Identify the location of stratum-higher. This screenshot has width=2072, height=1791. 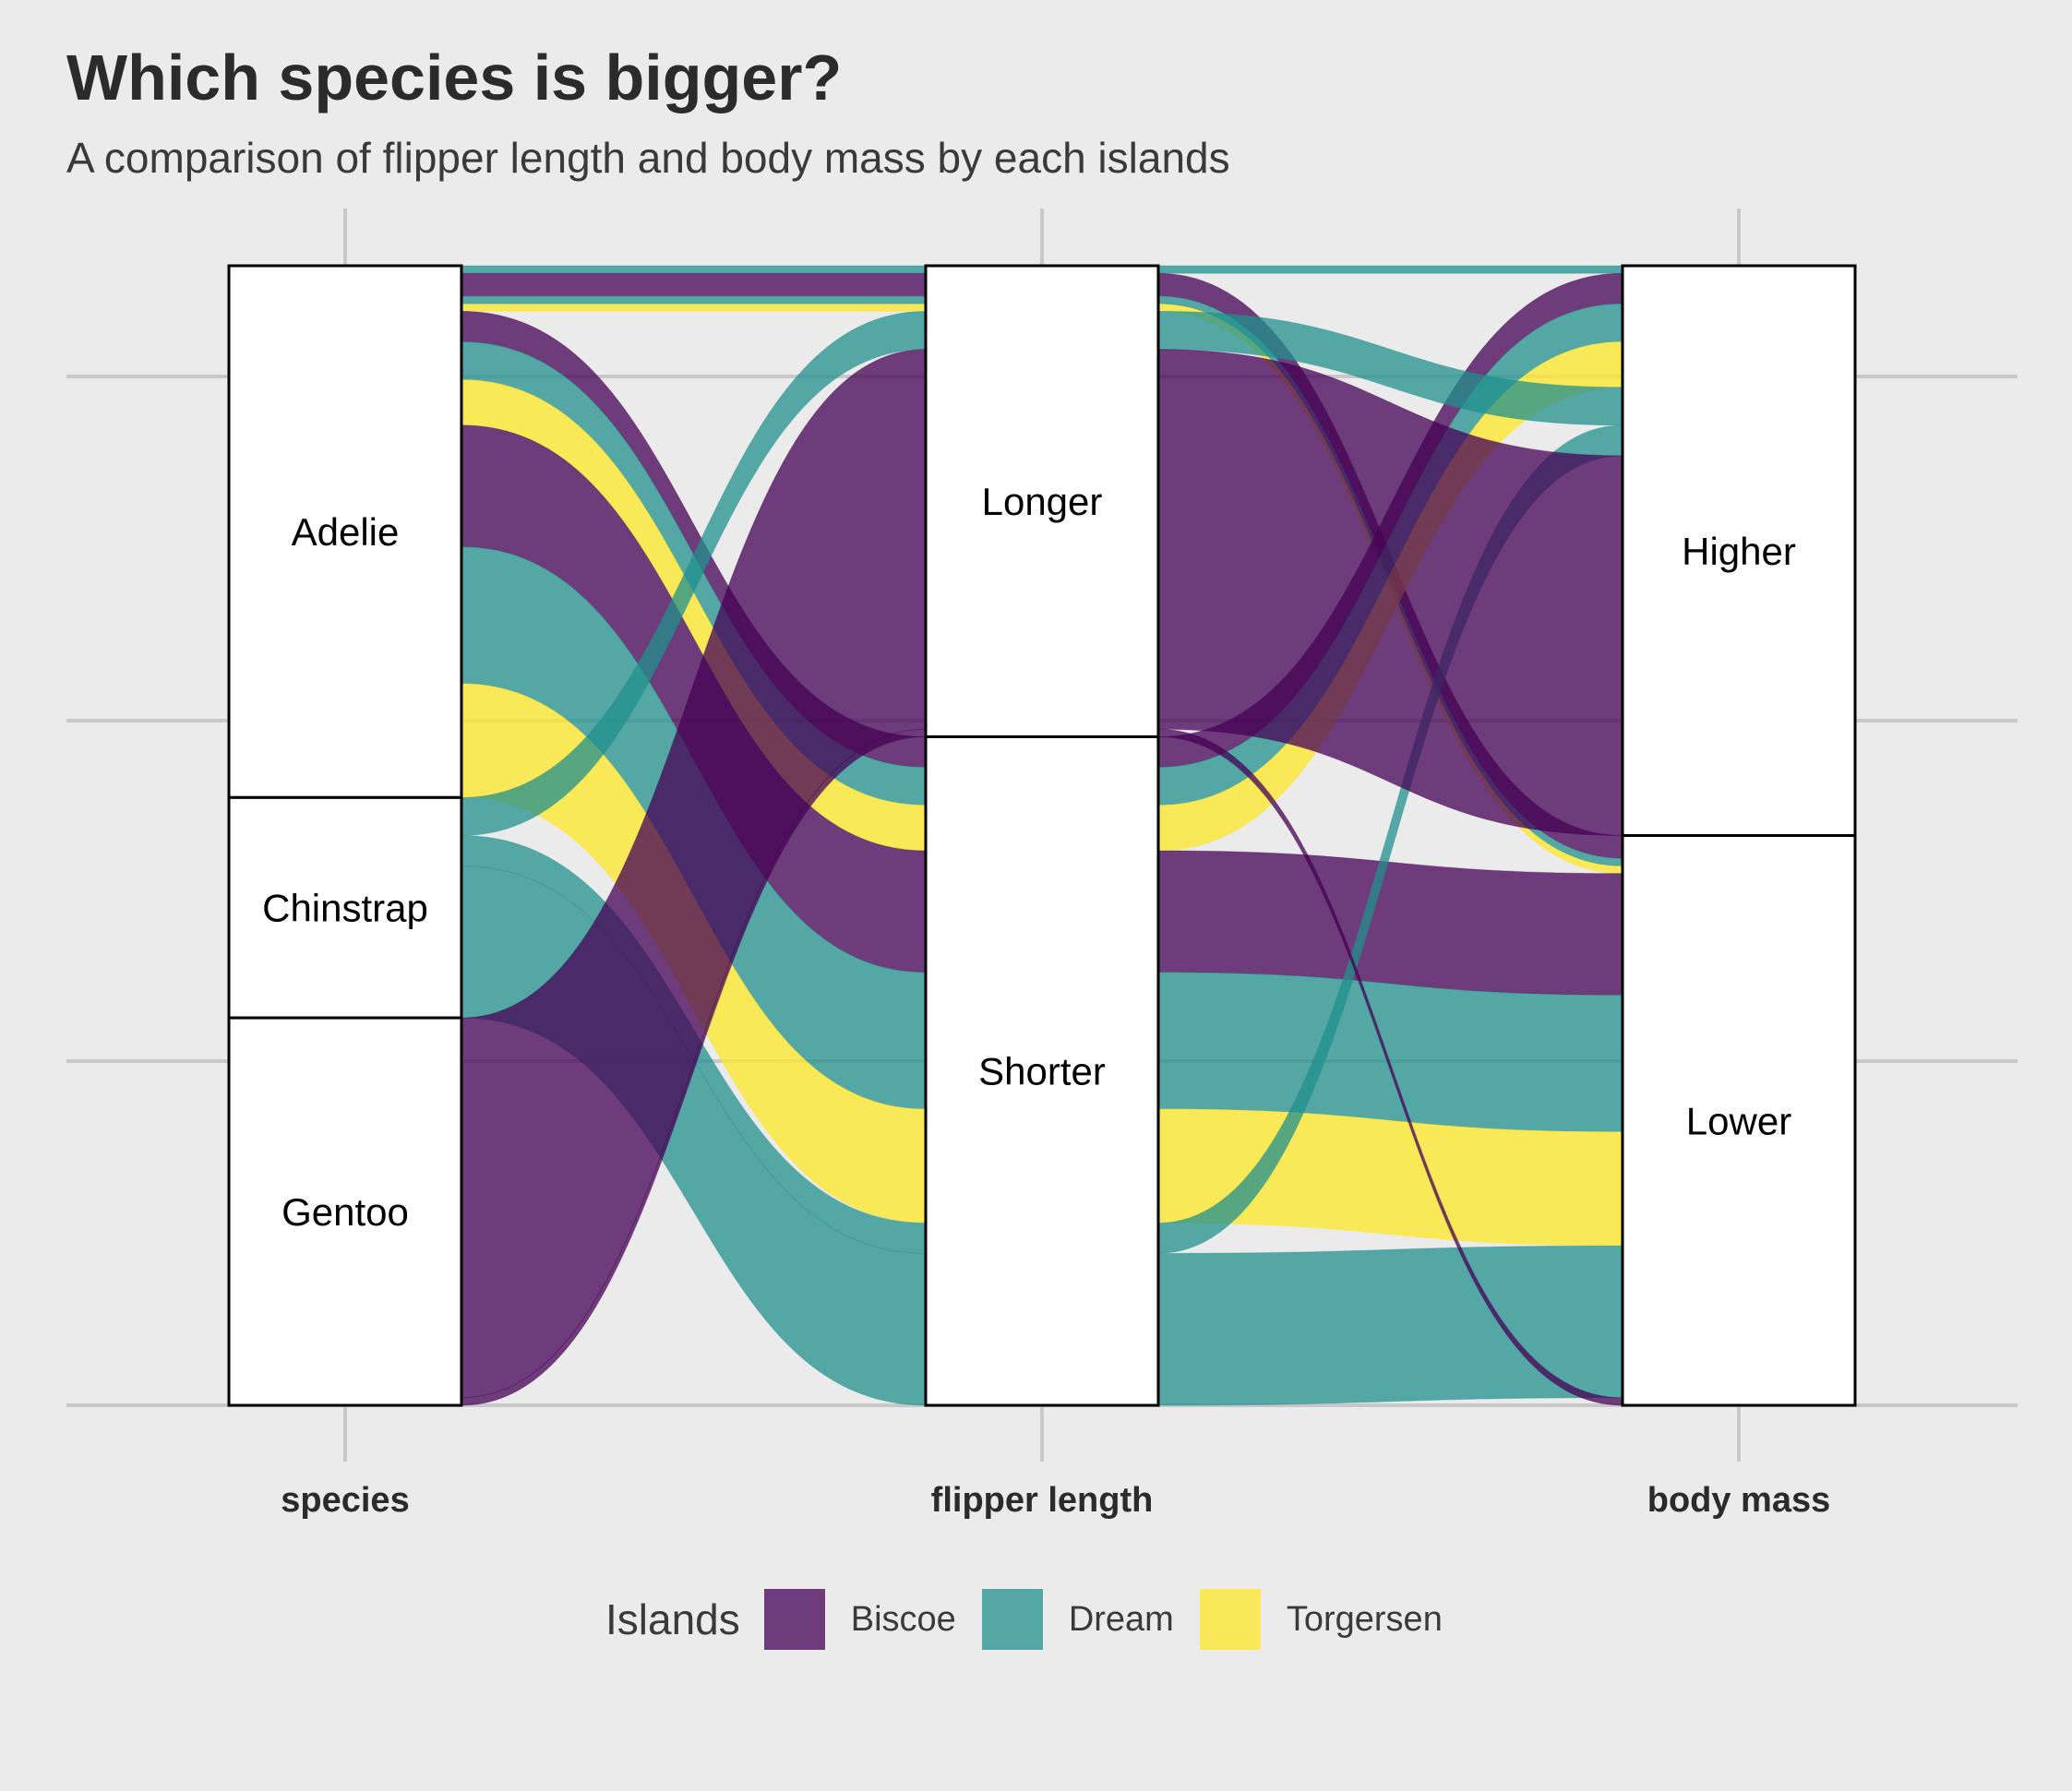
(1739, 550).